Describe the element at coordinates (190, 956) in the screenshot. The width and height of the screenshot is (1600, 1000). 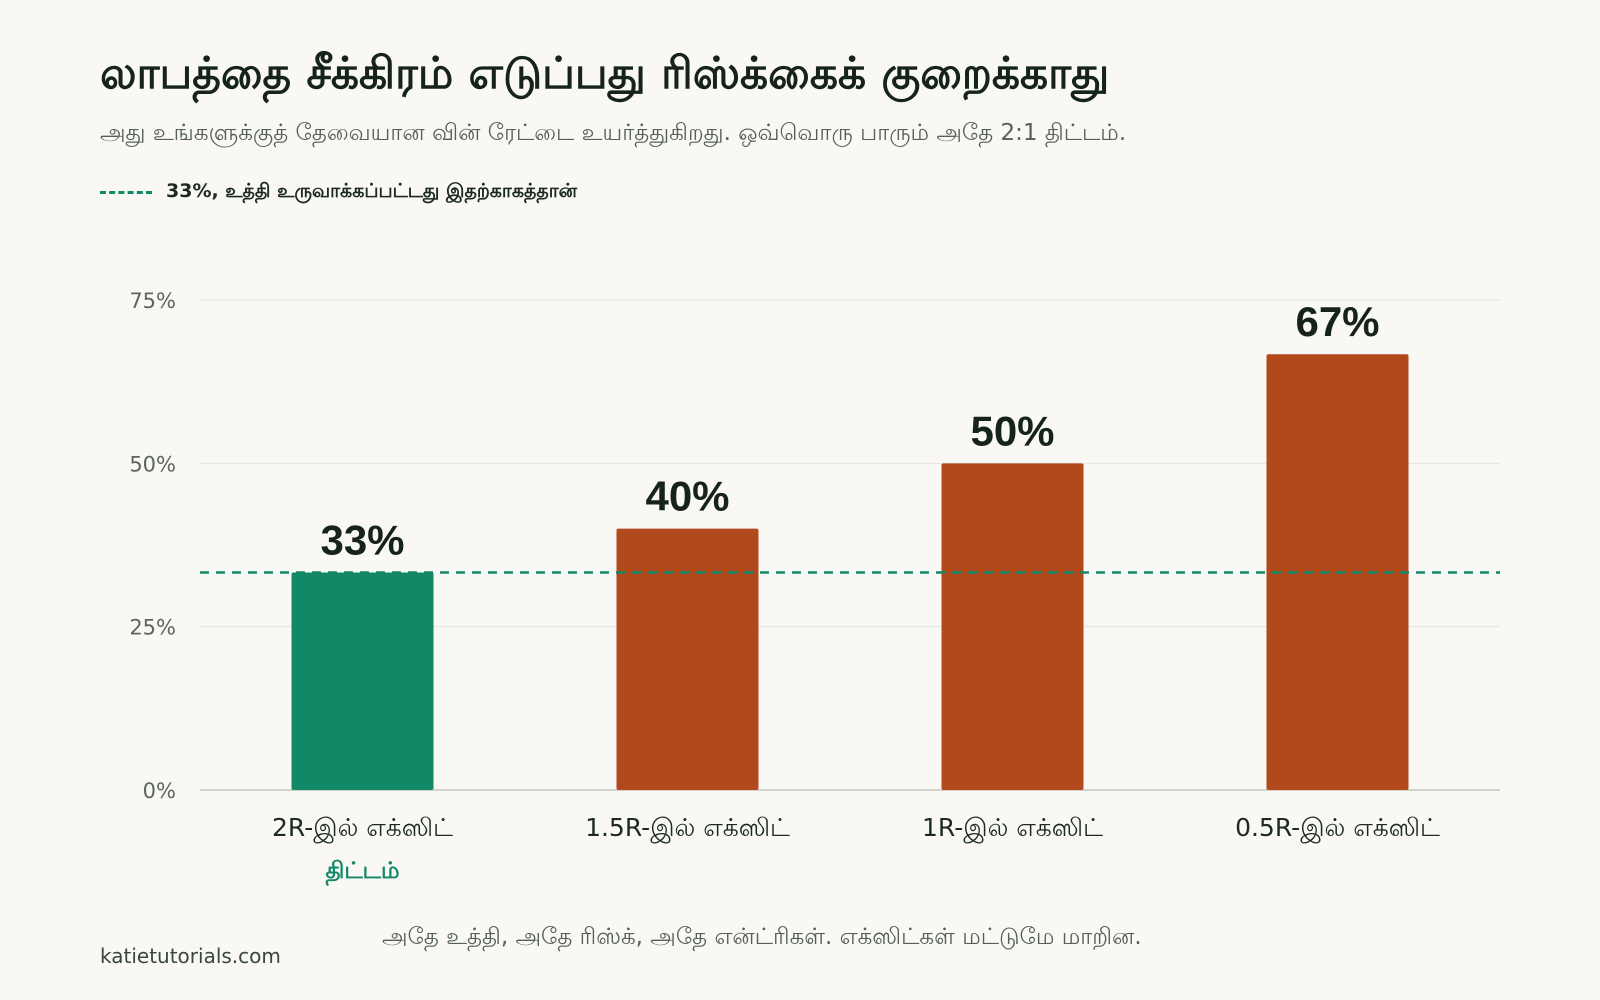
I see `source-credit: katietutorials.com` at that location.